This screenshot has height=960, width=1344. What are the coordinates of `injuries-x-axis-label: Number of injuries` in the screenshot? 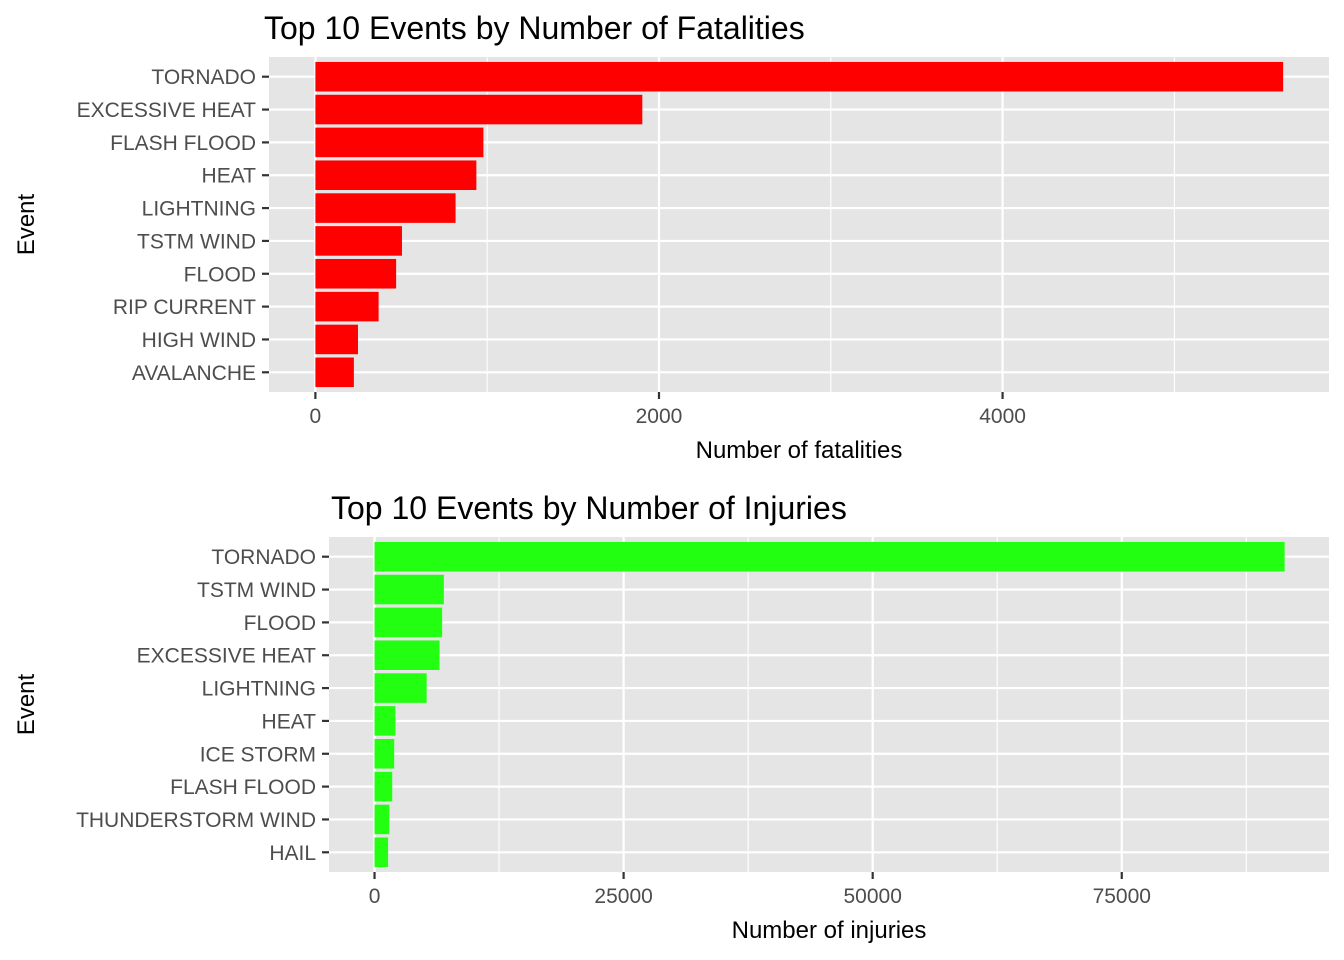 It's located at (829, 930).